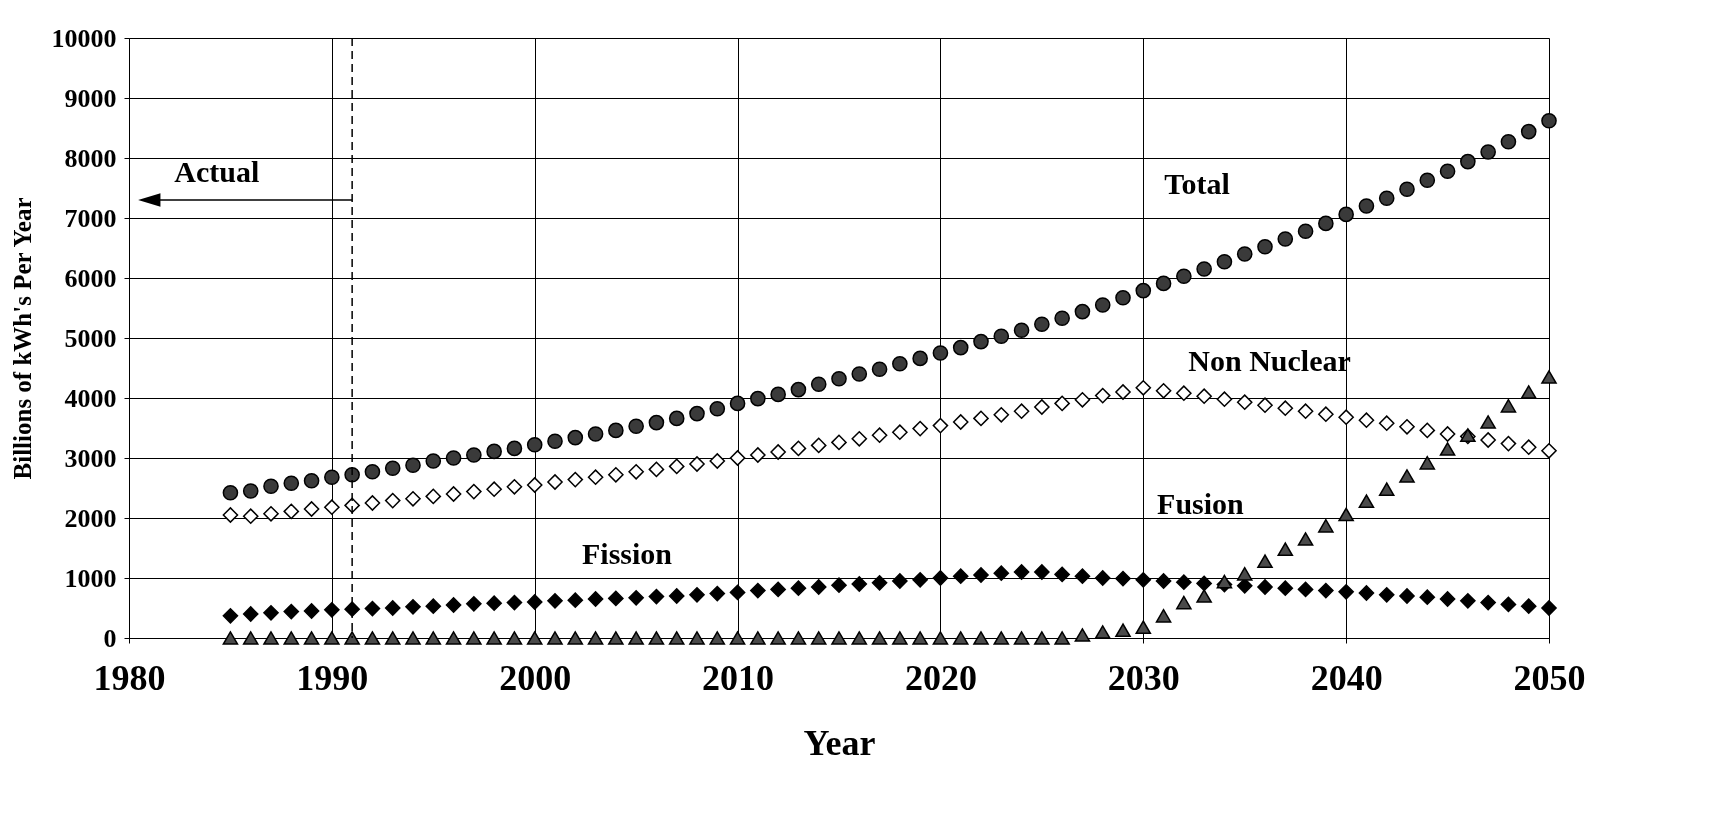 The image size is (1724, 815). What do you see at coordinates (1346, 677) in the screenshot?
I see `x-tick-label: 2040` at bounding box center [1346, 677].